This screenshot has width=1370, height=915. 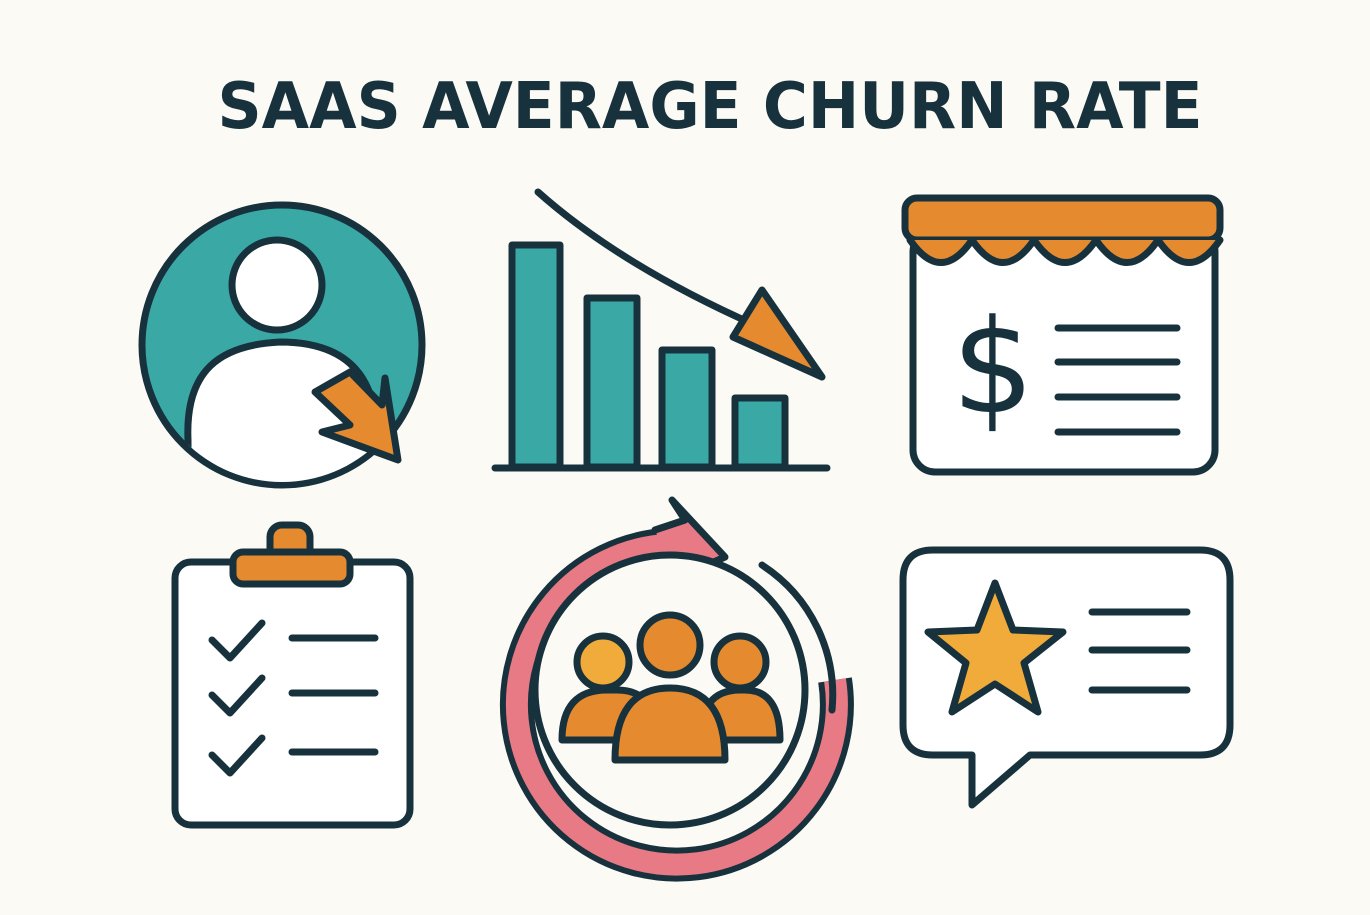 What do you see at coordinates (661, 330) in the screenshot?
I see `decline-chart-icon` at bounding box center [661, 330].